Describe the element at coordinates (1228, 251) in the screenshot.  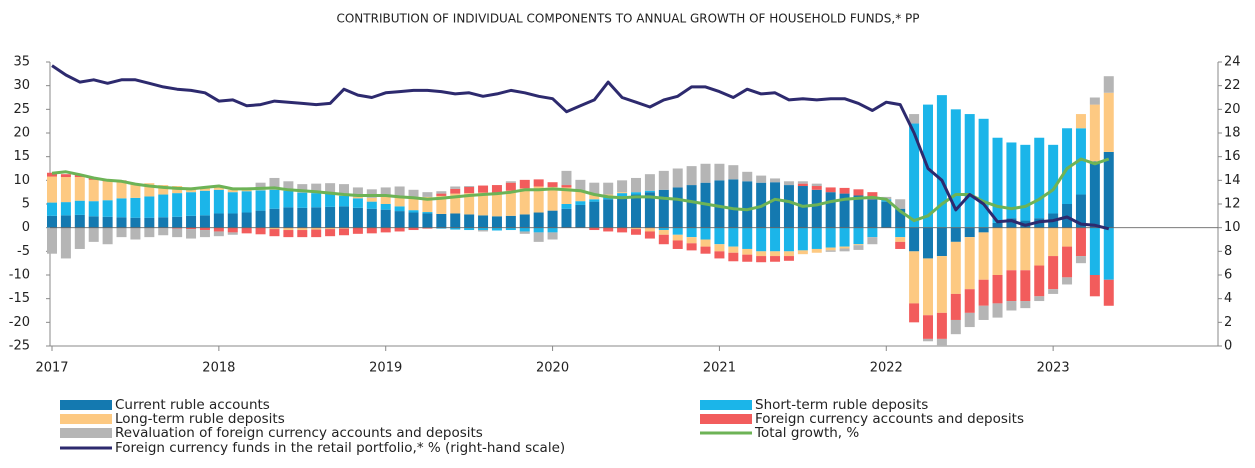
I see `y2-tick-label: 8` at that location.